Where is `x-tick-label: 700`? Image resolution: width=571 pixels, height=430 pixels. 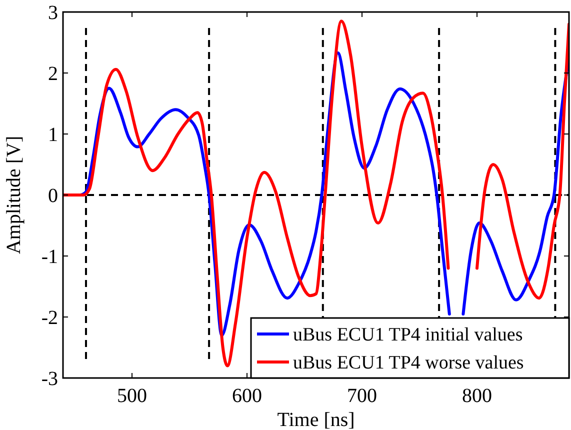 x-tick-label: 700 is located at coordinates (362, 396).